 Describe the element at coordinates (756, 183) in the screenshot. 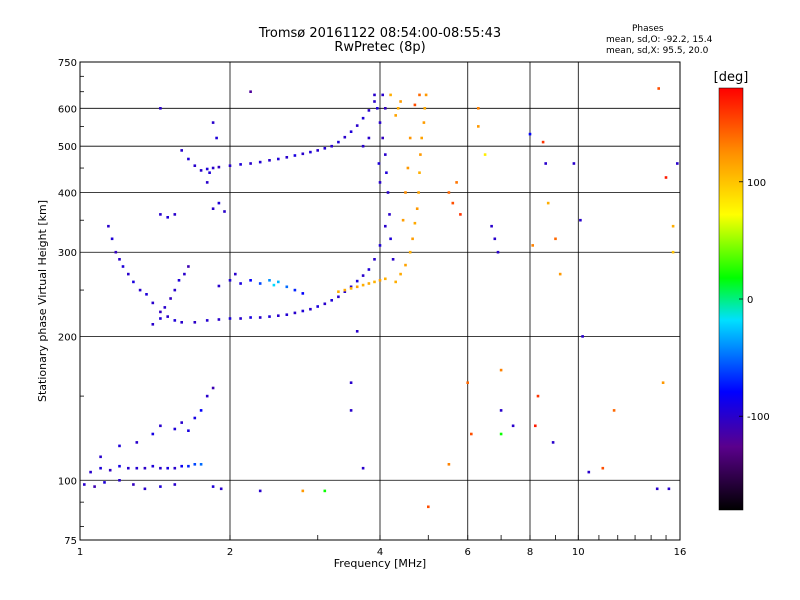

I see `colorbar-tick-label: 100` at that location.